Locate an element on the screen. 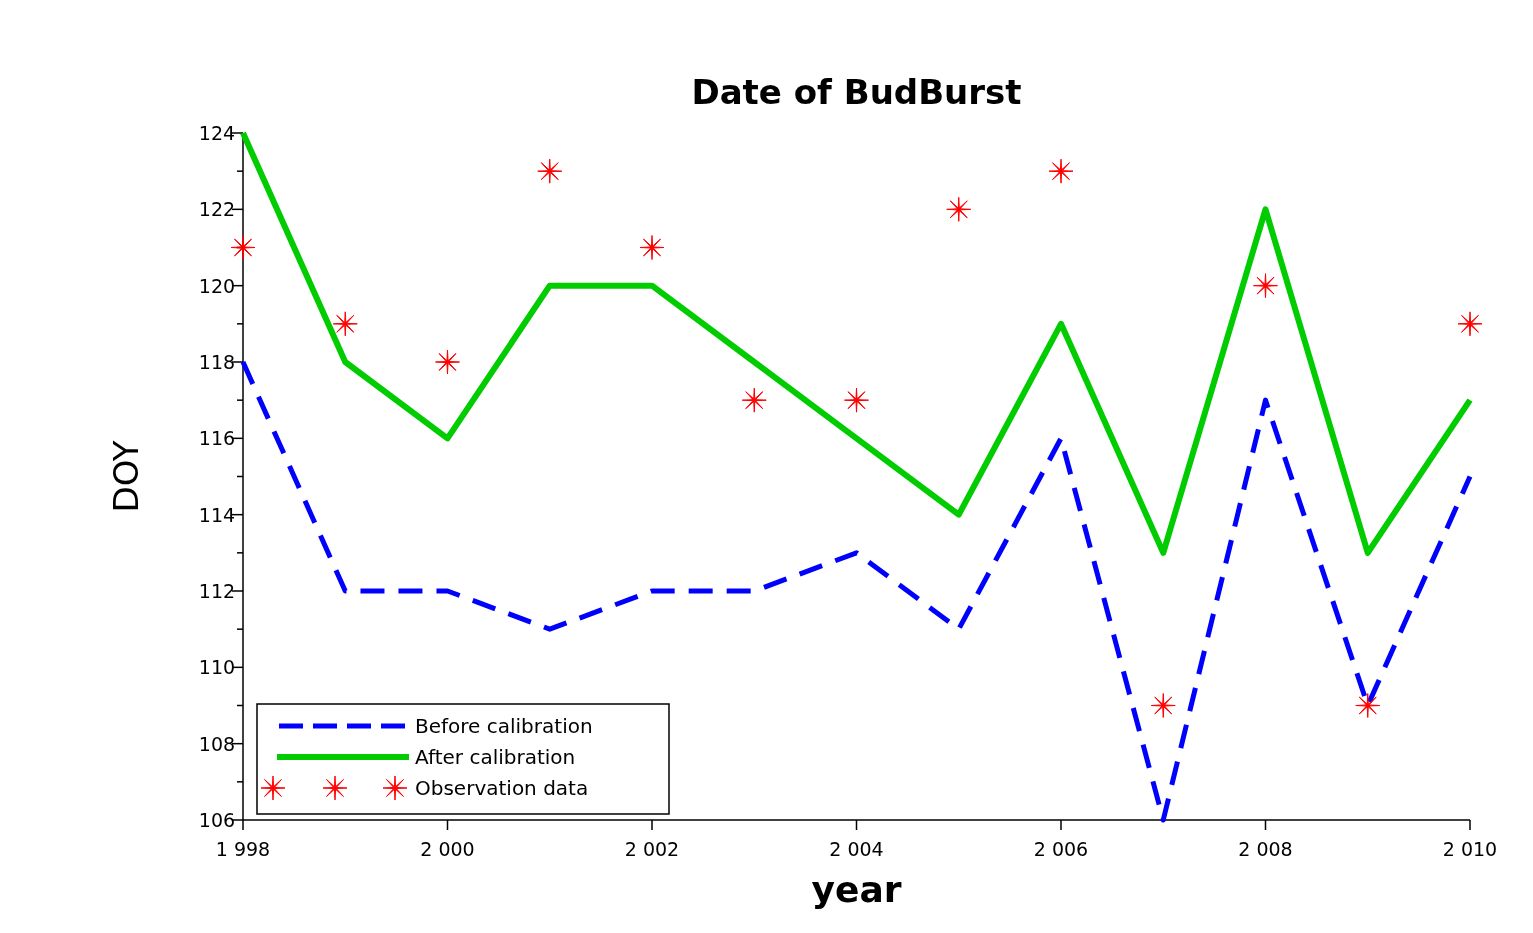 The height and width of the screenshot is (933, 1533). x-tick-label: 2 002 is located at coordinates (652, 849).